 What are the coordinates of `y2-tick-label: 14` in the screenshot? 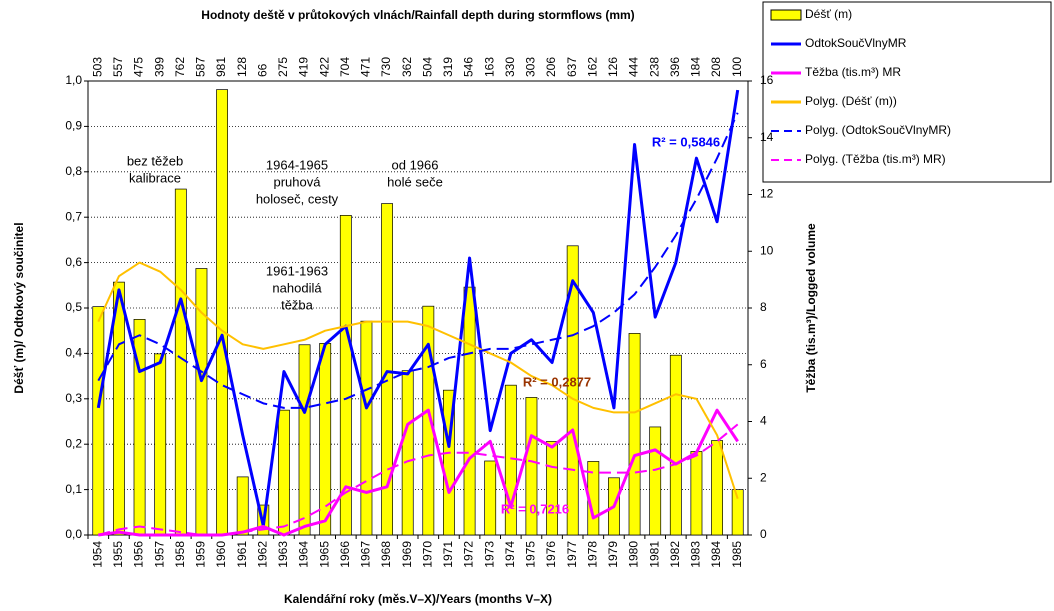 It's located at (767, 137).